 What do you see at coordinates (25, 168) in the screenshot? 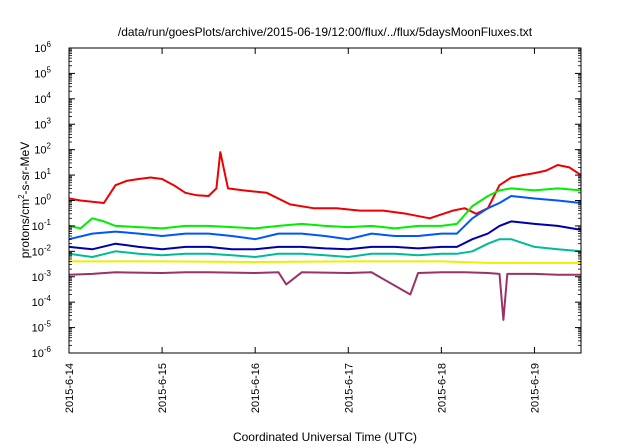
I see `y-axis-label-suffix: -s-sr-MeV` at bounding box center [25, 168].